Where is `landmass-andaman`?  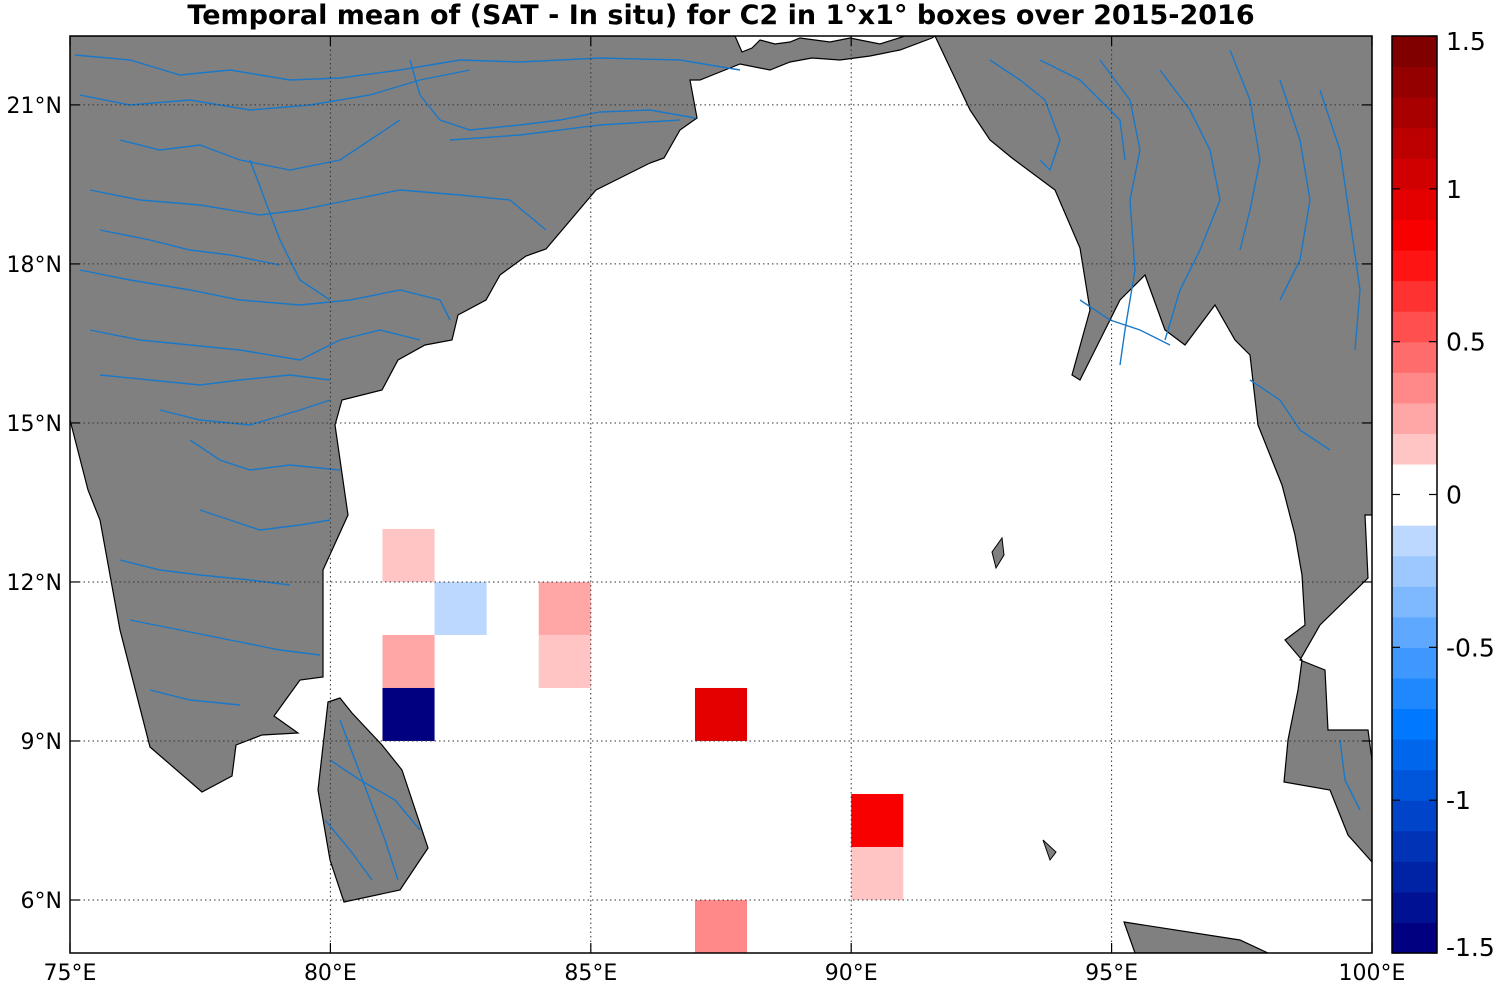 landmass-andaman is located at coordinates (998, 553).